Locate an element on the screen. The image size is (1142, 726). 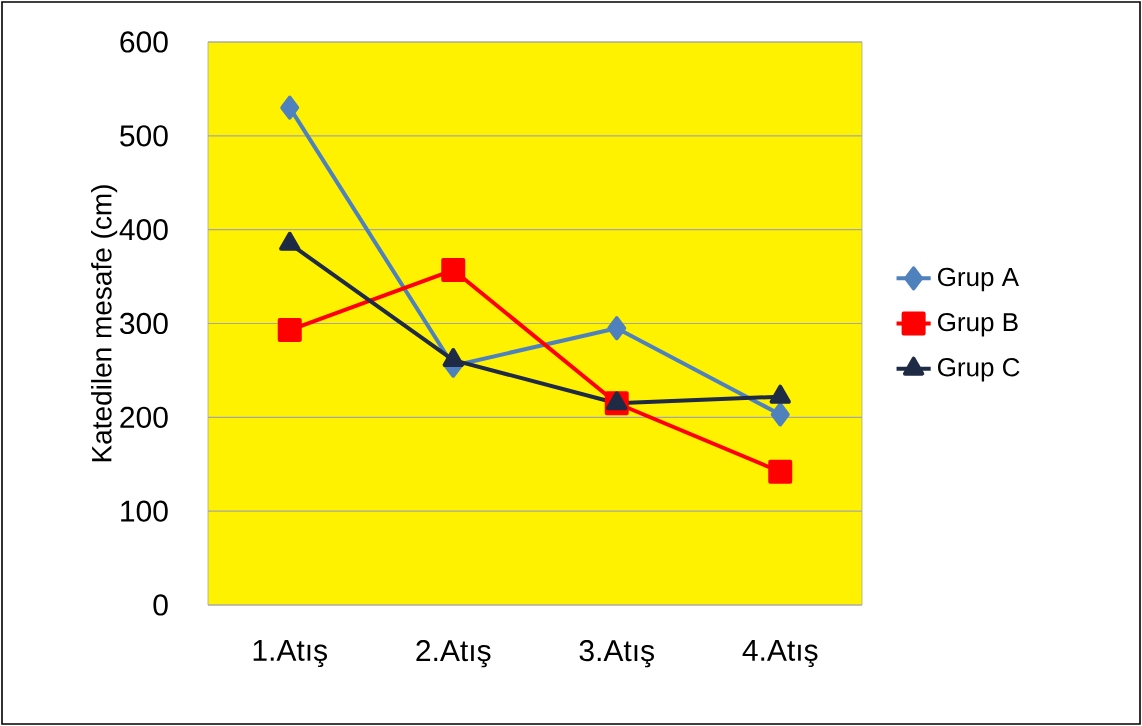
y-axis-title: Katedilen mesafe (cm) is located at coordinates (104, 323).